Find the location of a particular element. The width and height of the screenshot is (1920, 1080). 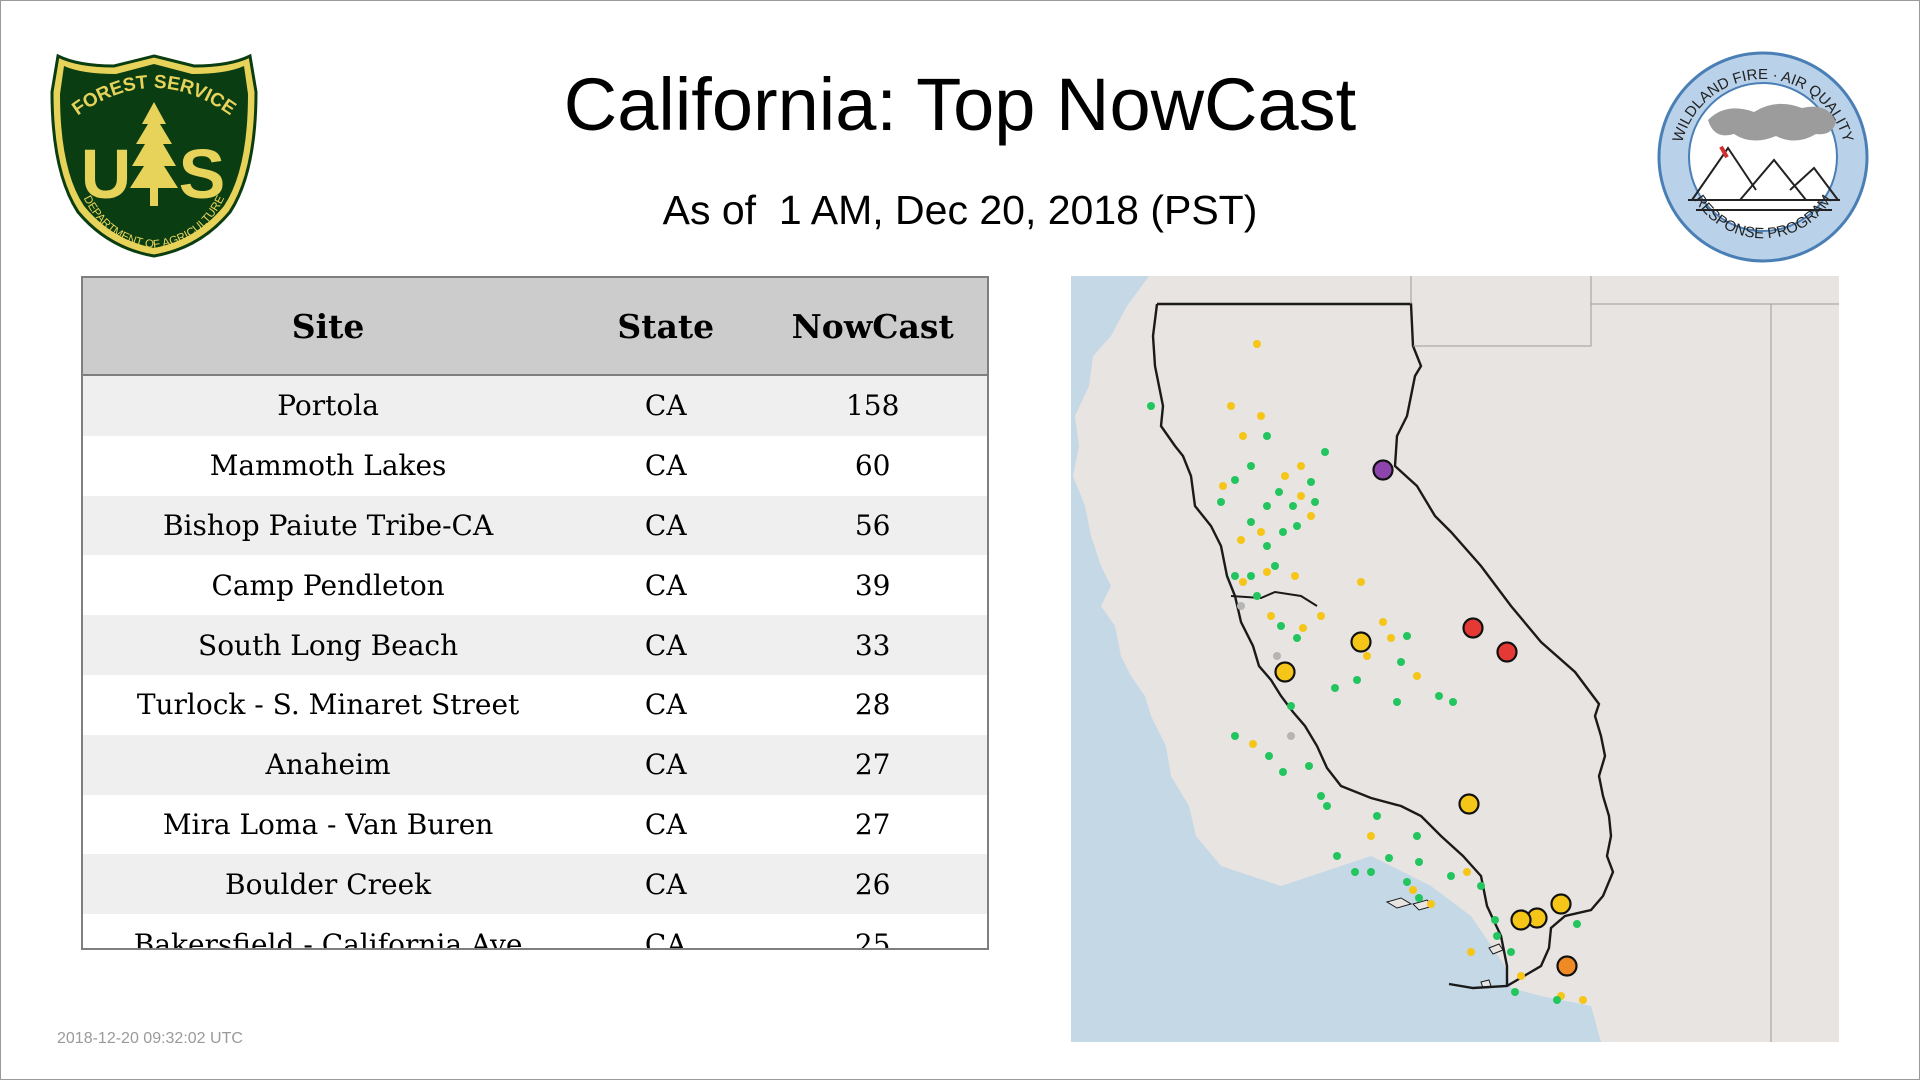

cell-site: Boulder Creek is located at coordinates (328, 884).